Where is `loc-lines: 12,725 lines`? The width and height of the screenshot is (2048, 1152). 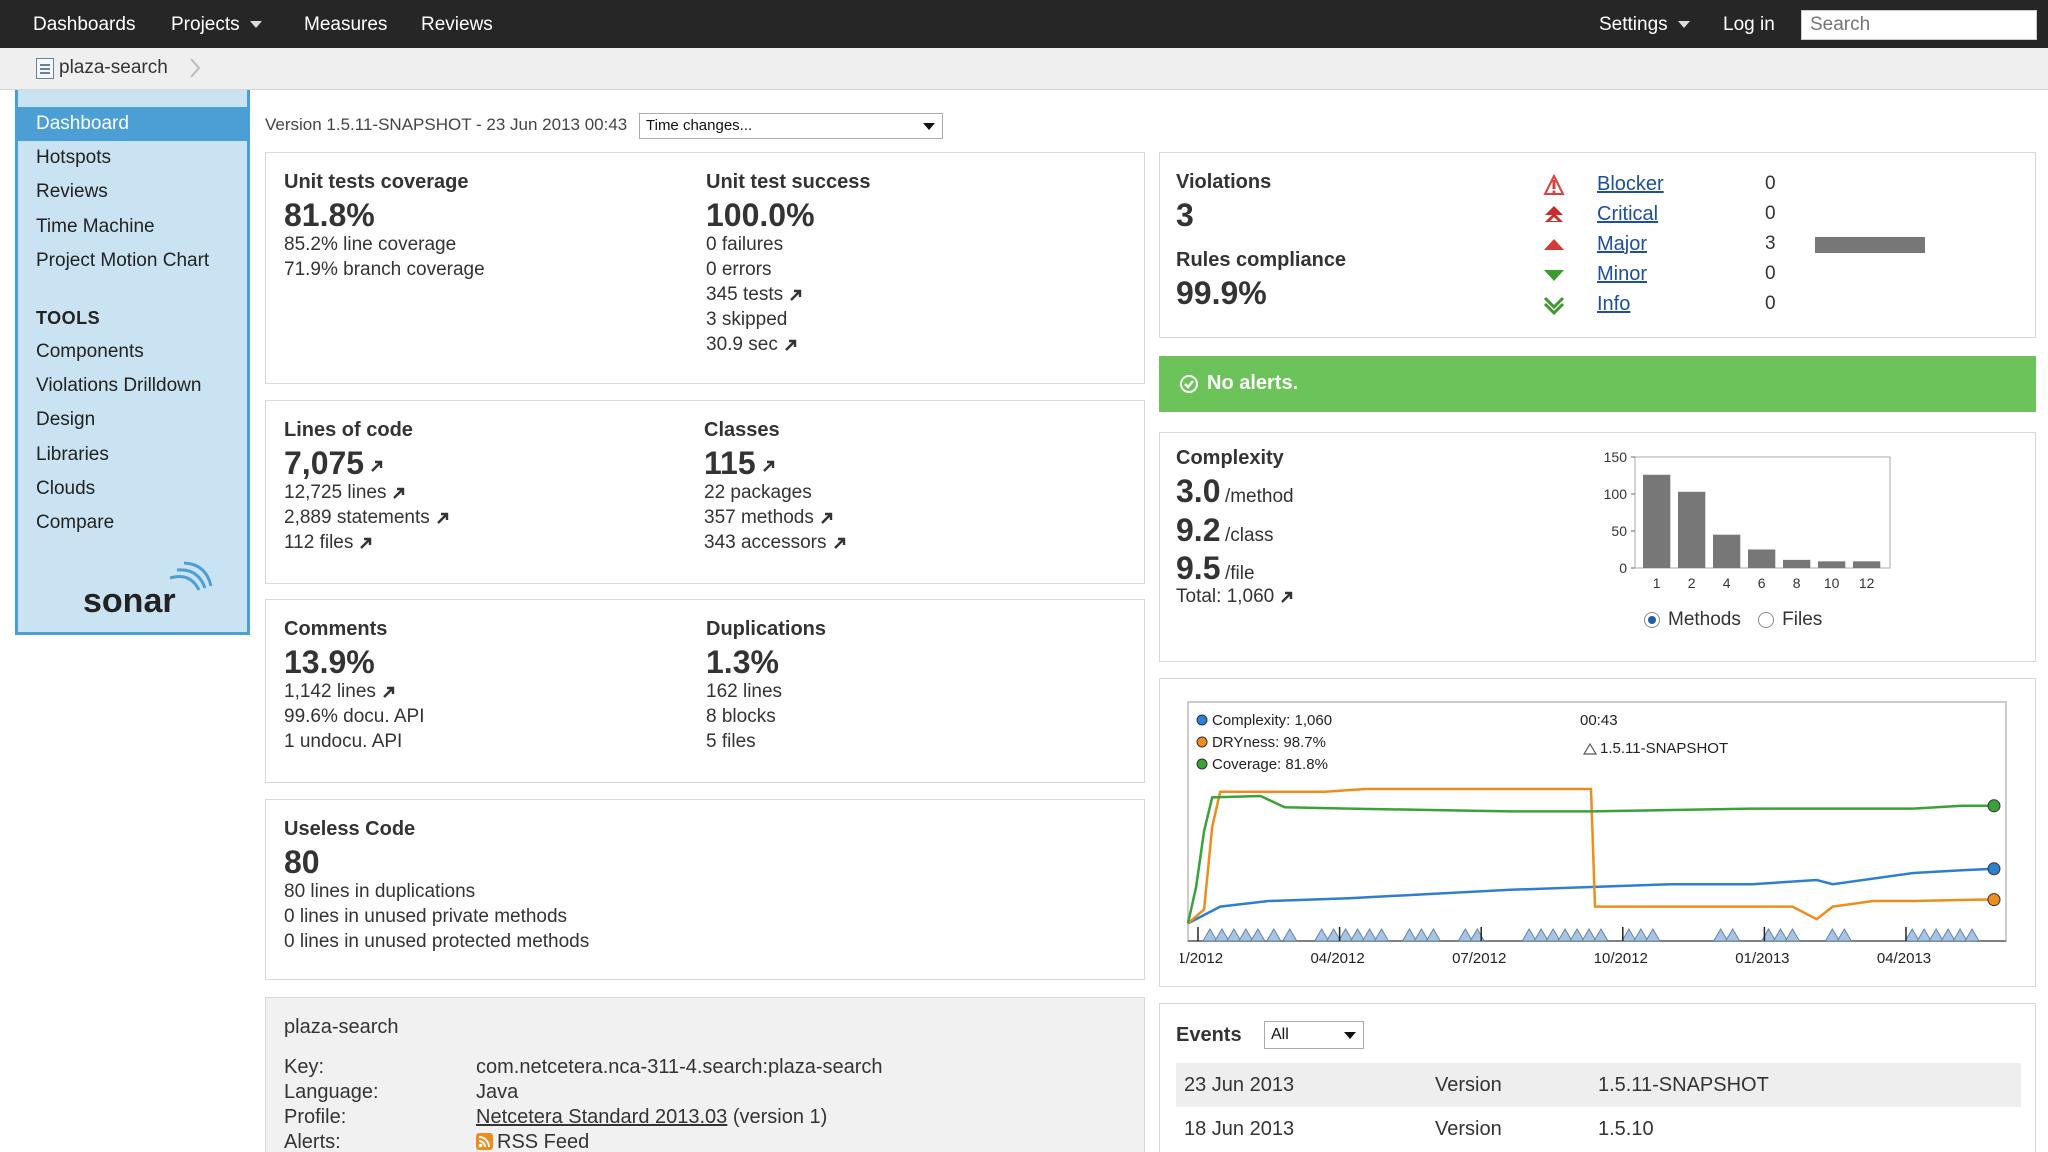 loc-lines: 12,725 lines is located at coordinates (345, 493).